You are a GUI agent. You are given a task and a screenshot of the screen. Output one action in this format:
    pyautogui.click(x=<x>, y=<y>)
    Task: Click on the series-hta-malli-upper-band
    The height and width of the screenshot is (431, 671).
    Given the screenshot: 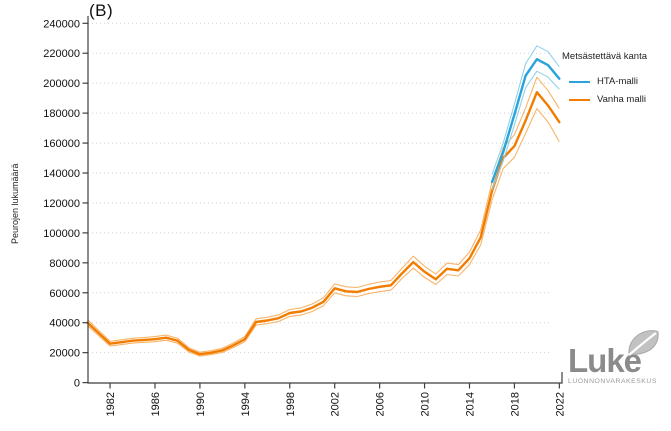 What is the action you would take?
    pyautogui.click(x=525, y=110)
    